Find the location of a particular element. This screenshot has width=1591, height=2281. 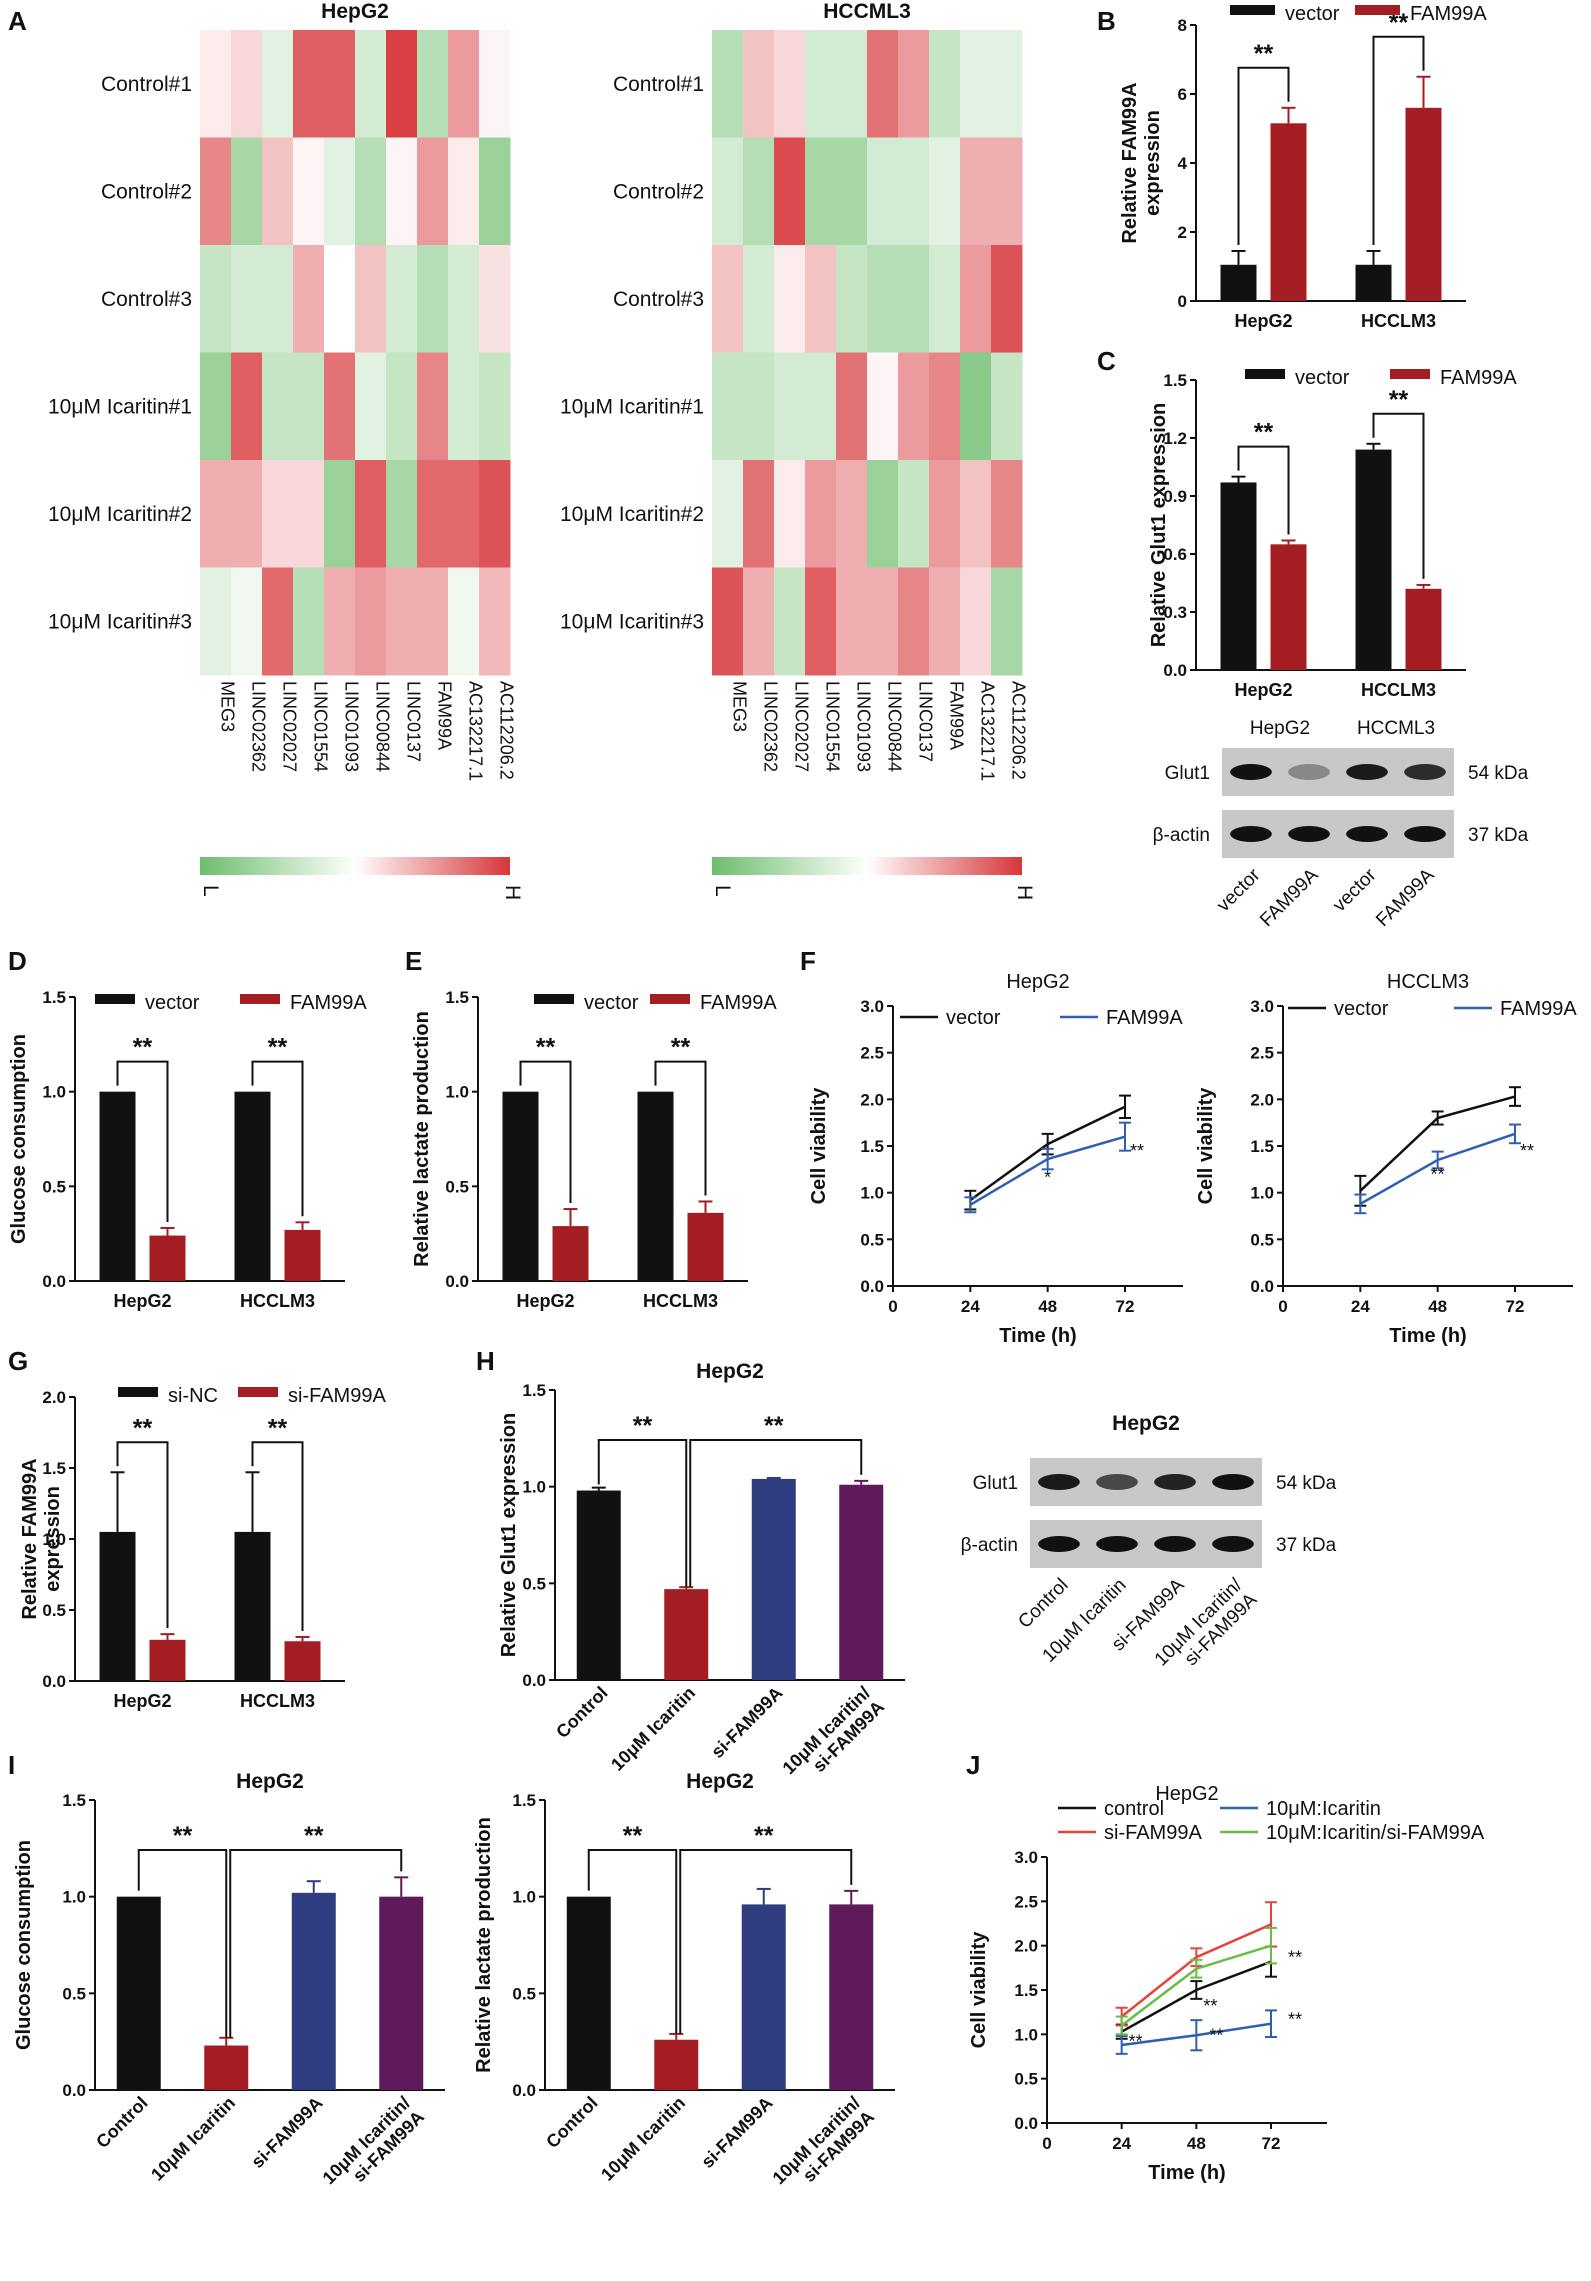

blot-lane-label: Control is located at coordinates (1043, 1604).